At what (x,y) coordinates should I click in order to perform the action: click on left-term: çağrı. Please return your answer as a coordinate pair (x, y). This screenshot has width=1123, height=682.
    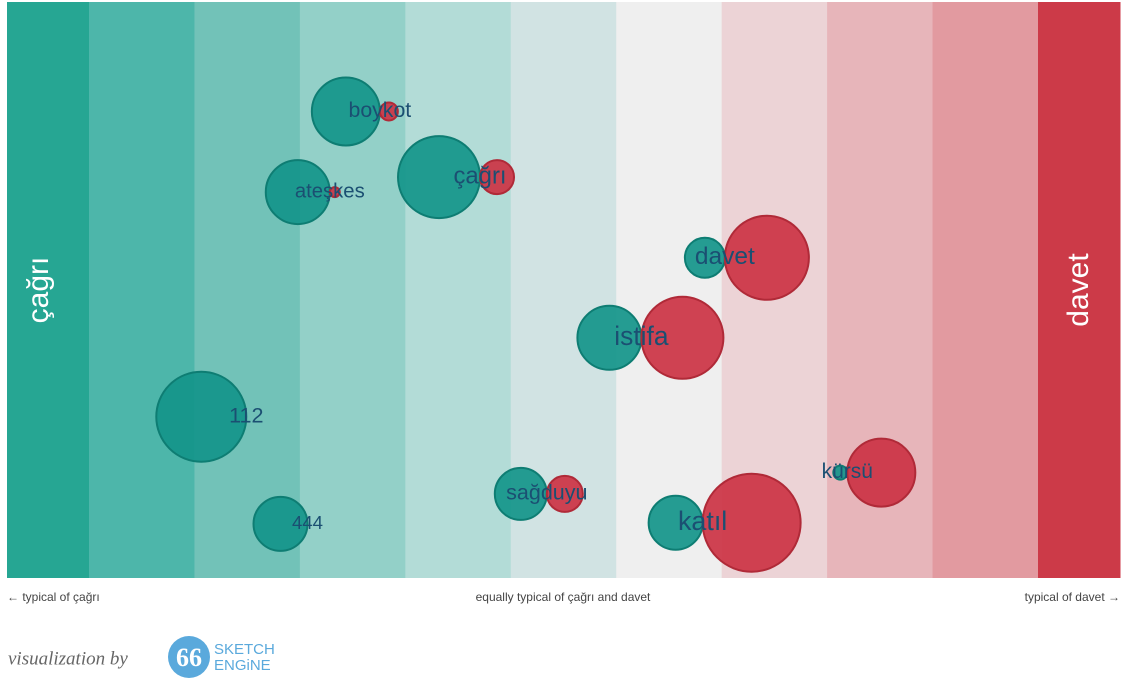
    Looking at the image, I should click on (38, 290).